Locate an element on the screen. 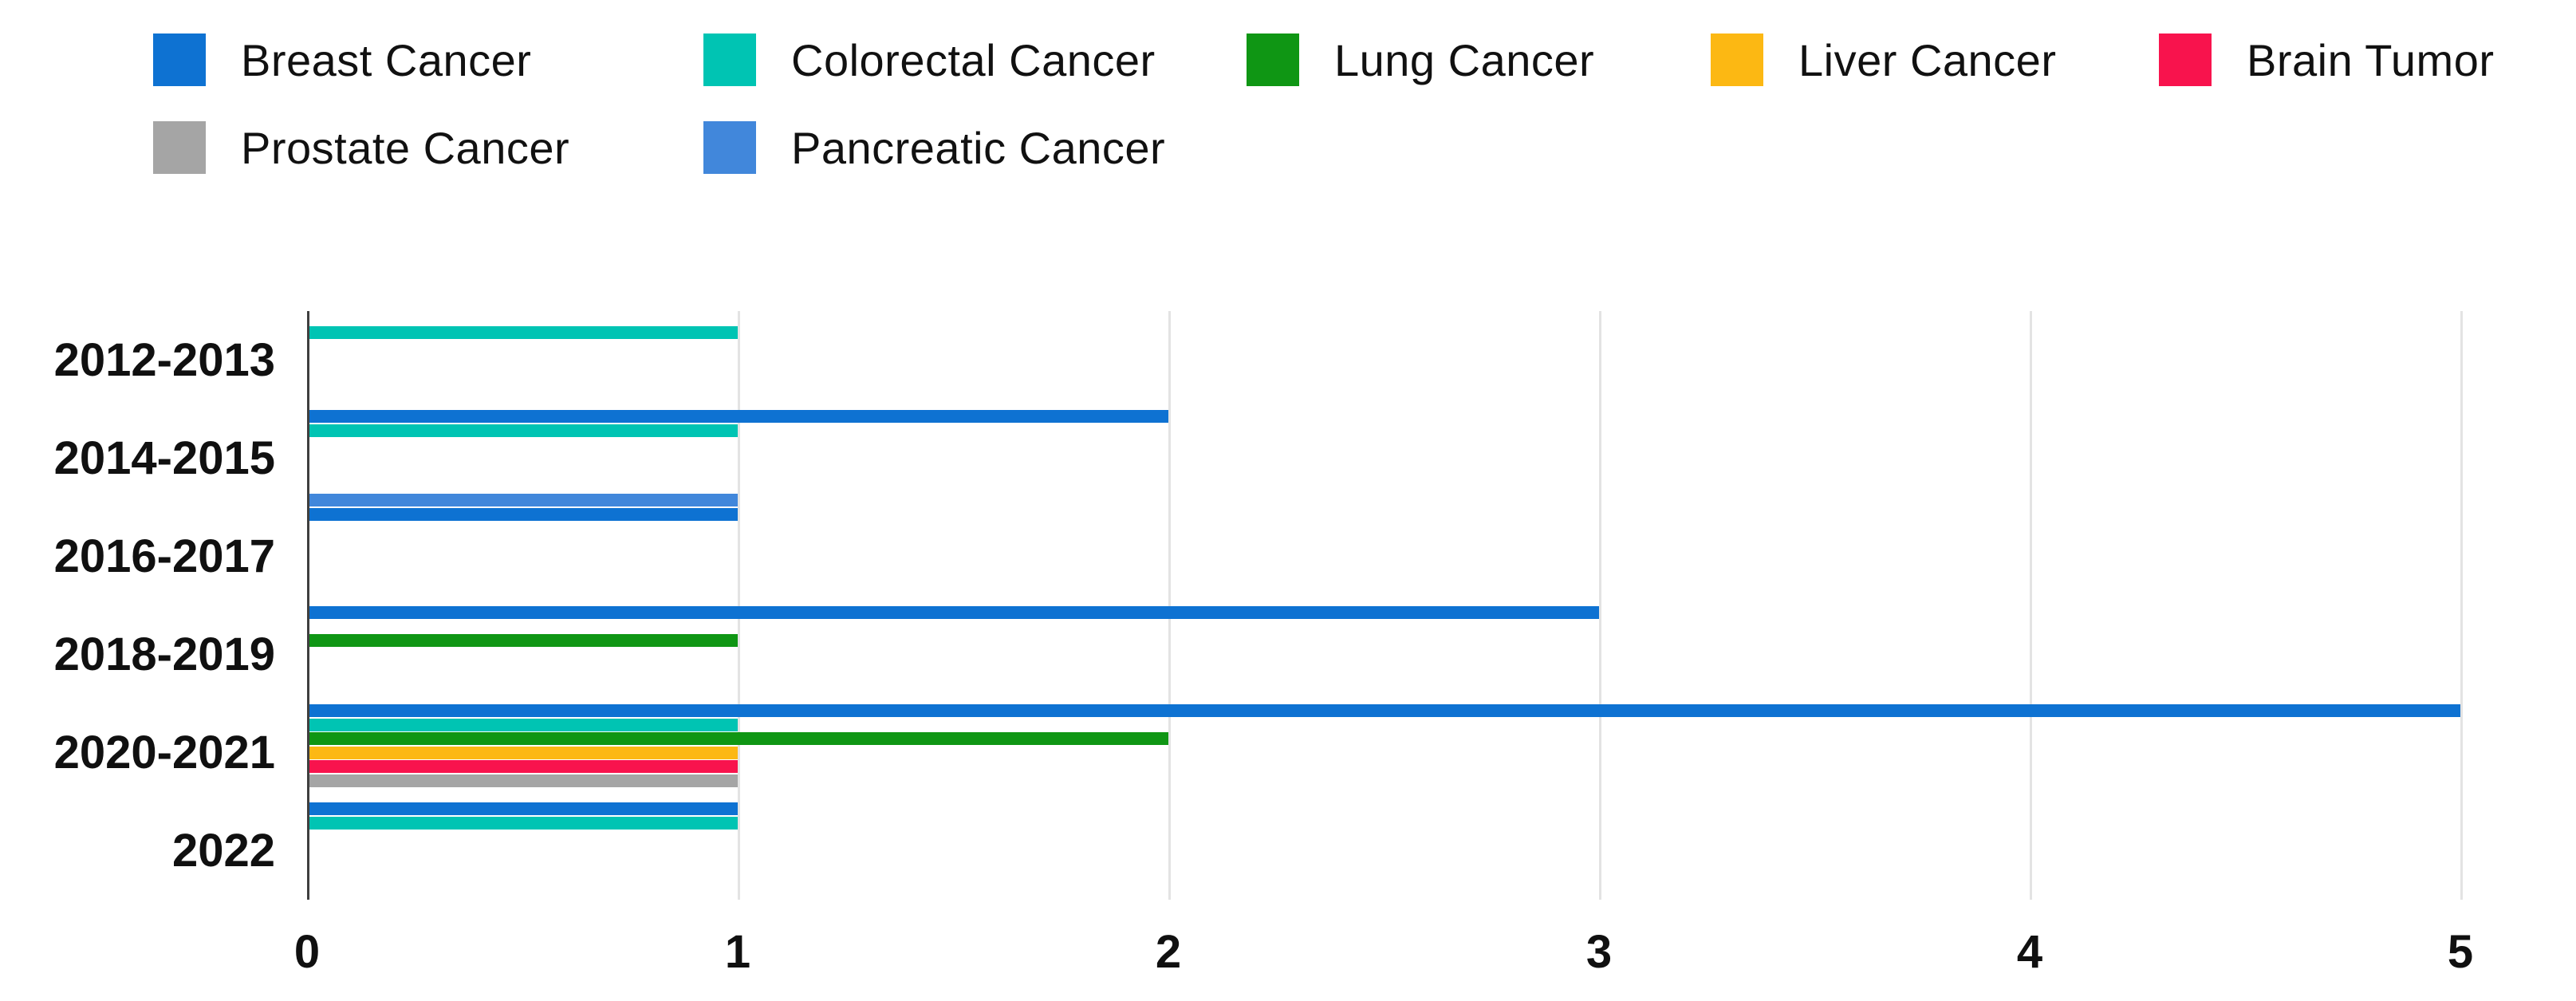  category-label-2018-2019: 2018-2019 is located at coordinates (164, 654).